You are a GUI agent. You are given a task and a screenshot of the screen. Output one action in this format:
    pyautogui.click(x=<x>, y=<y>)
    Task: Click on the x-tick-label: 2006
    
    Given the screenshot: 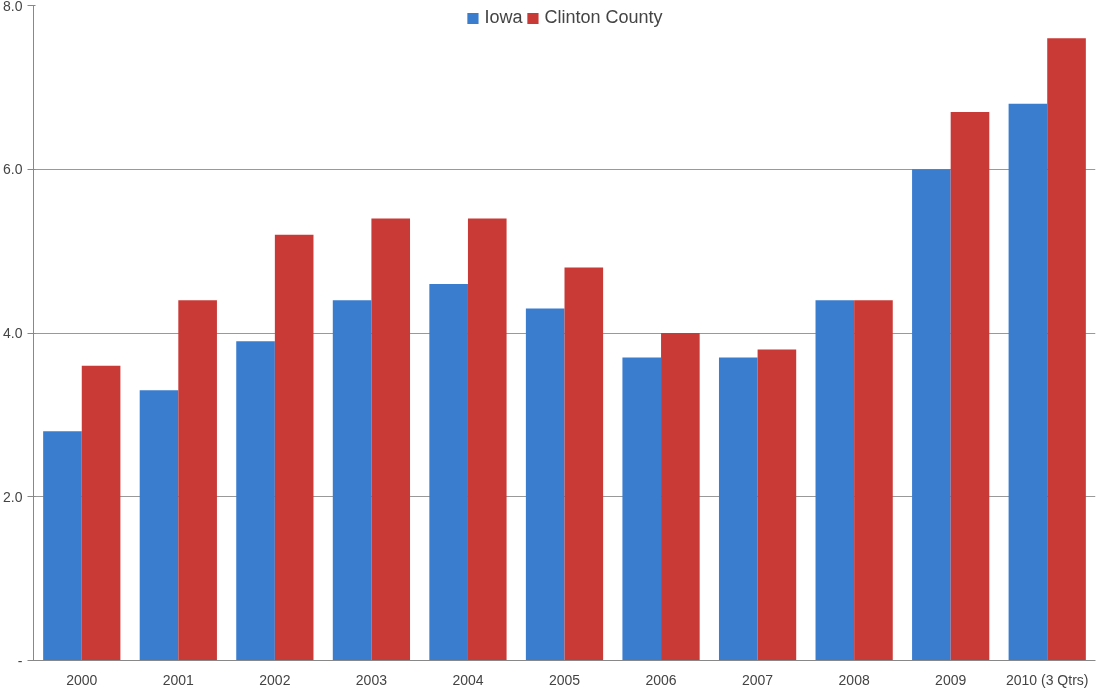 What is the action you would take?
    pyautogui.click(x=661, y=679)
    